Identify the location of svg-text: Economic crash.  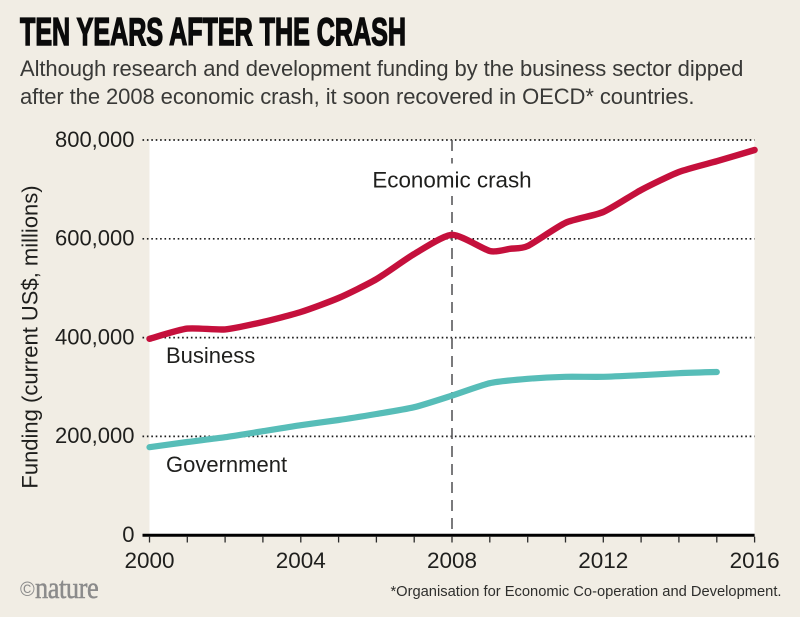
(451, 180).